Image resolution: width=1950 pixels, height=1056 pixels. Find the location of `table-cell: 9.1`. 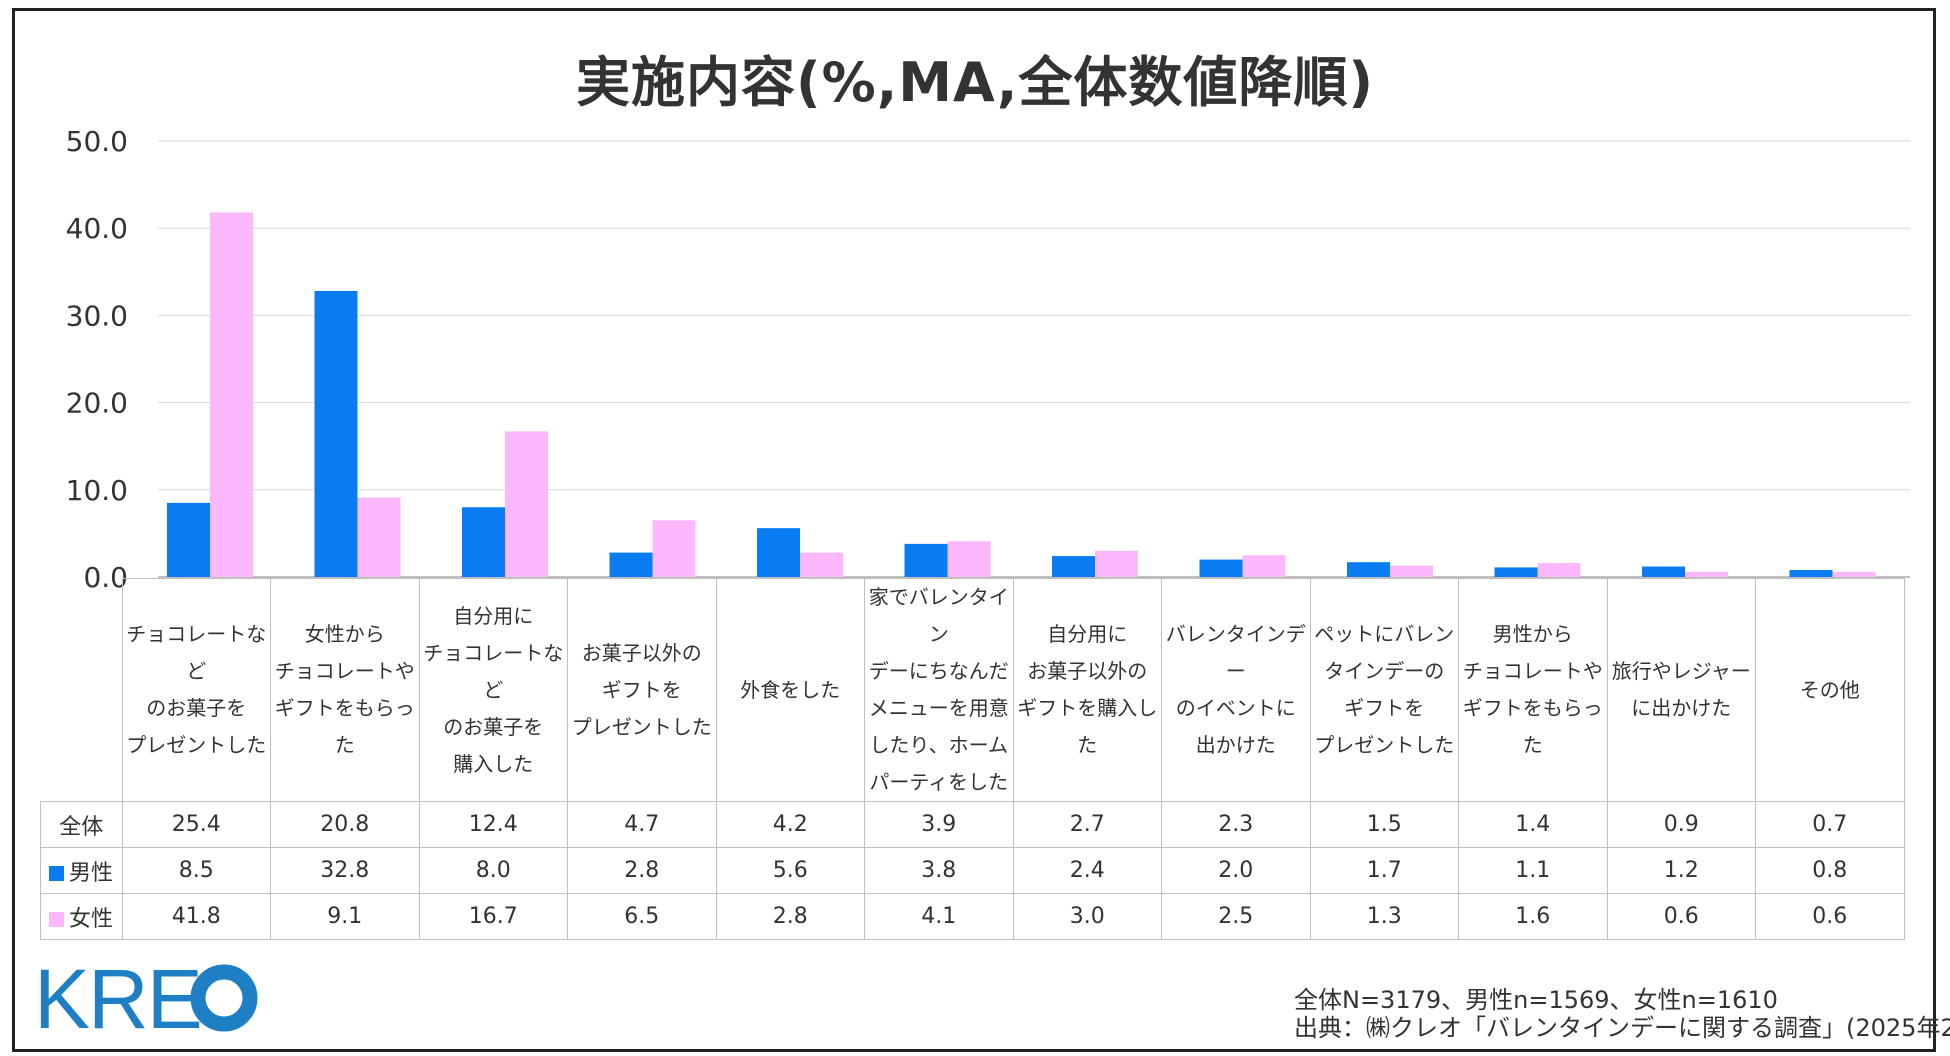

table-cell: 9.1 is located at coordinates (345, 916).